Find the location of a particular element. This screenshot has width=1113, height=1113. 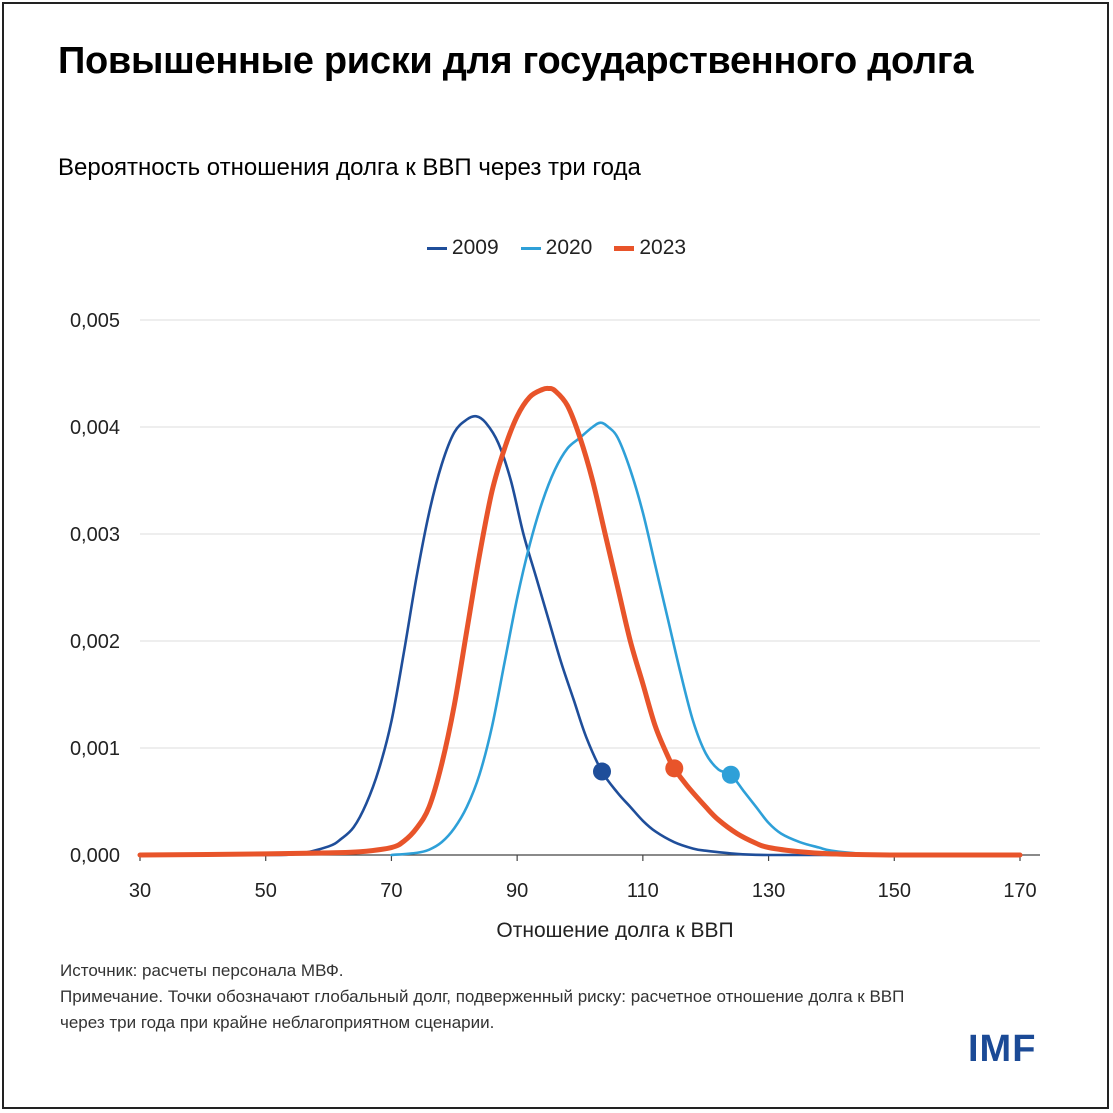

y-tick-label: 0,001 is located at coordinates (95, 749).